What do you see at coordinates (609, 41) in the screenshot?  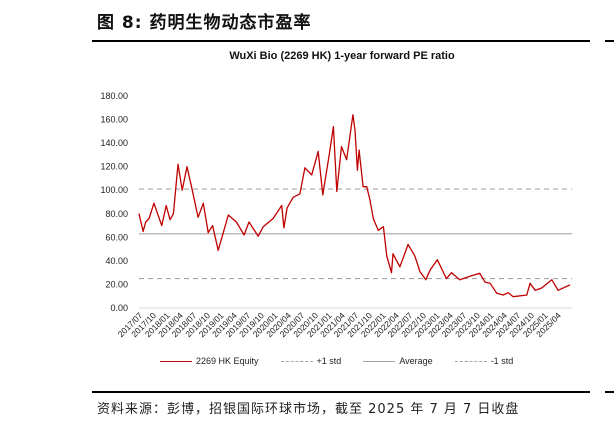 I see `top-rule-right` at bounding box center [609, 41].